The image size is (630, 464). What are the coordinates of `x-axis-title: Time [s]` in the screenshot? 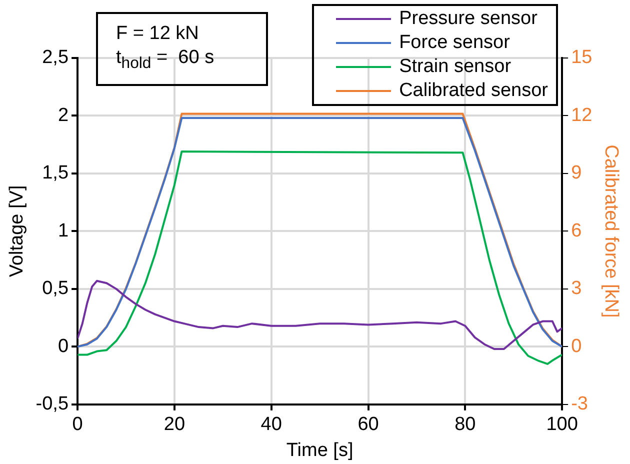 It's located at (320, 450).